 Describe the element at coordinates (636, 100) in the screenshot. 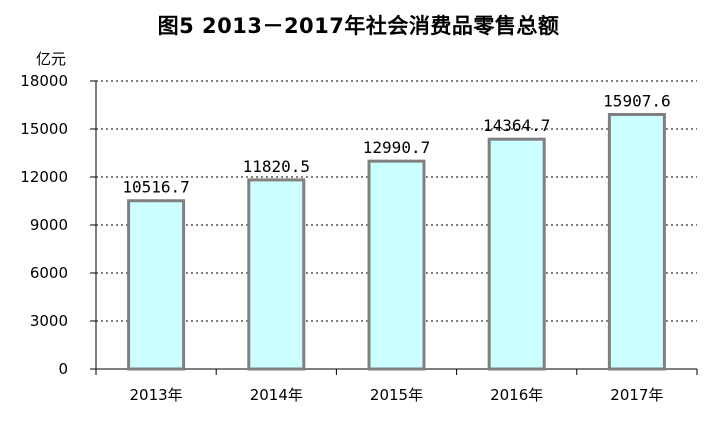

I see `data-label-5: 15907.6` at that location.